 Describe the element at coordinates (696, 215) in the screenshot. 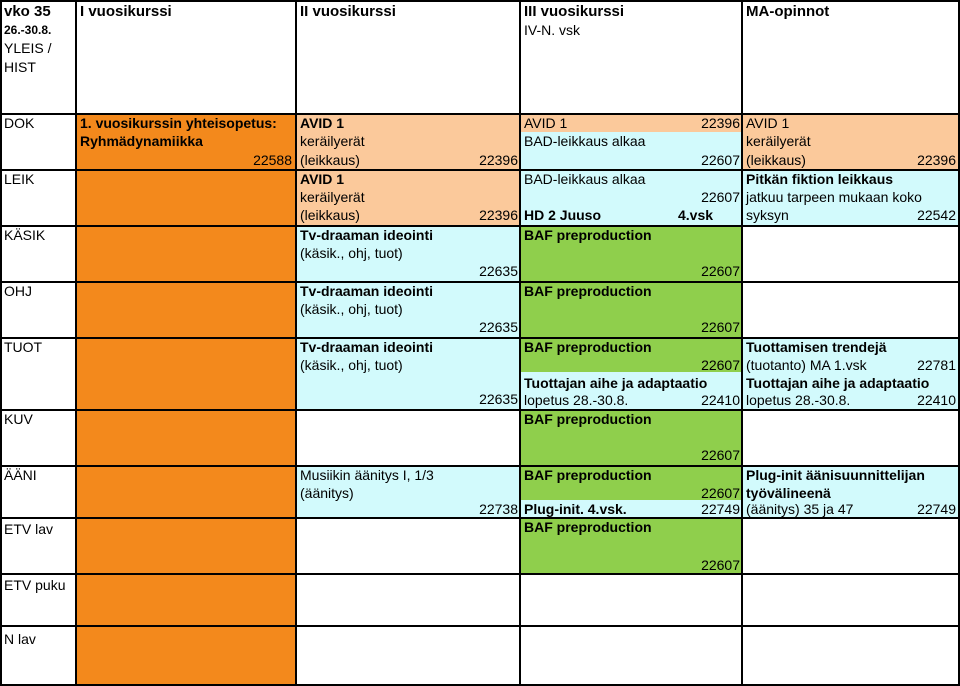

I see `leik-c3-line2b: 4.vsk` at that location.